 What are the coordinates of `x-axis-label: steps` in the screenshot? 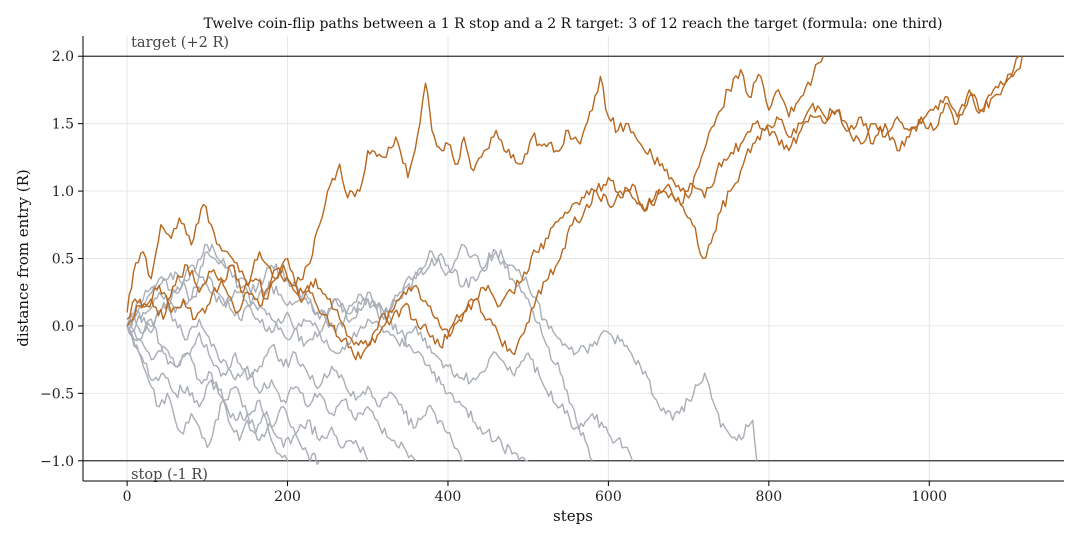 It's located at (573, 516).